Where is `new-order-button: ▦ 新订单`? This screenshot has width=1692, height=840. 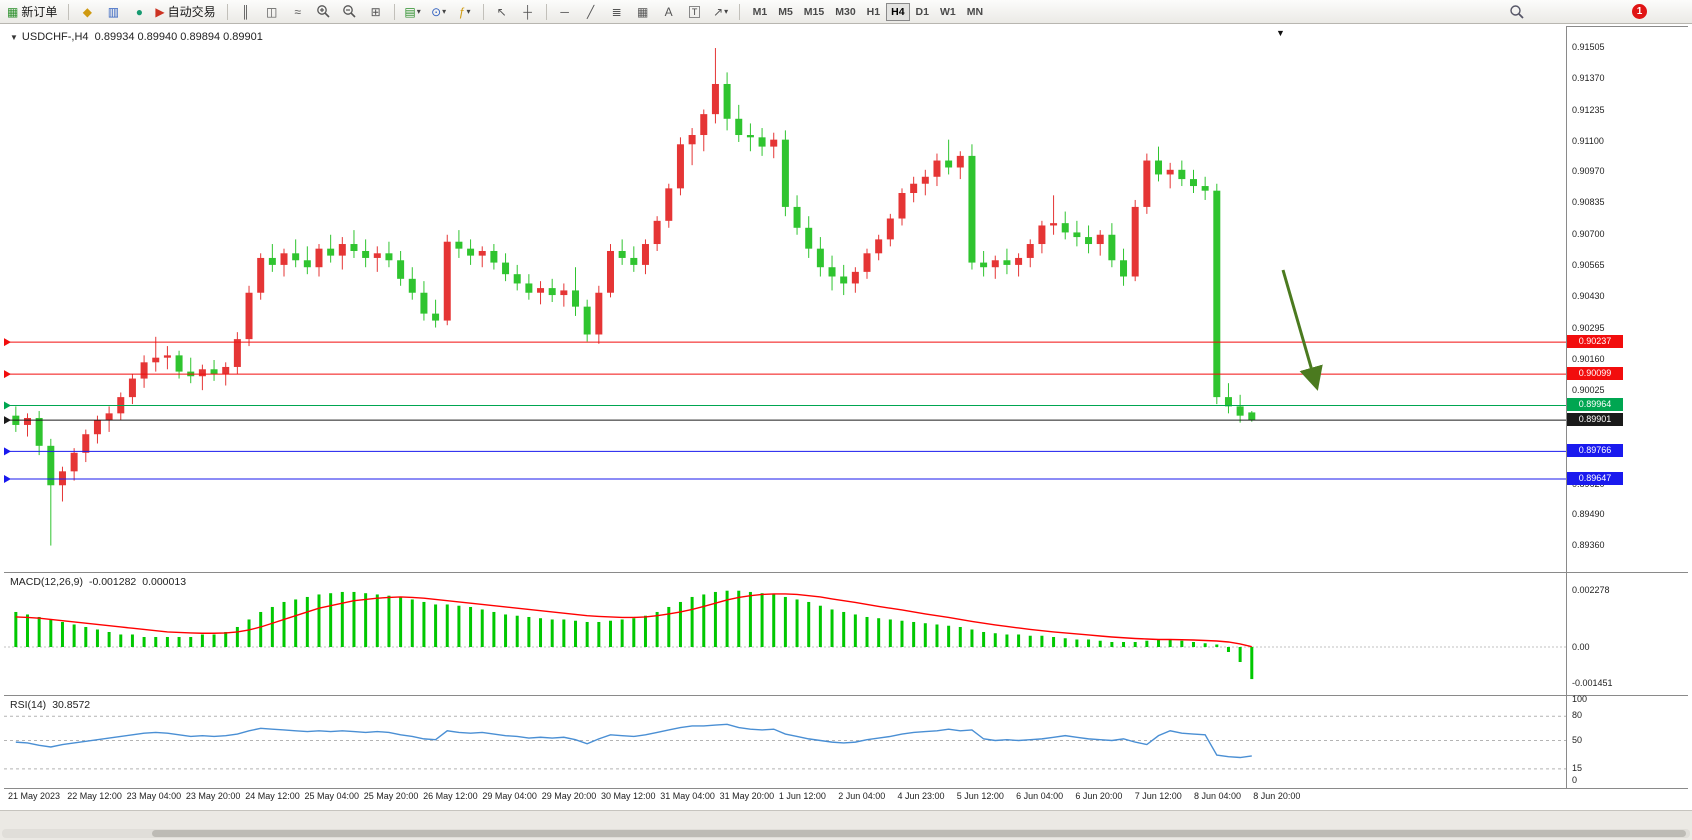 new-order-button: ▦ 新订单 is located at coordinates (33, 12).